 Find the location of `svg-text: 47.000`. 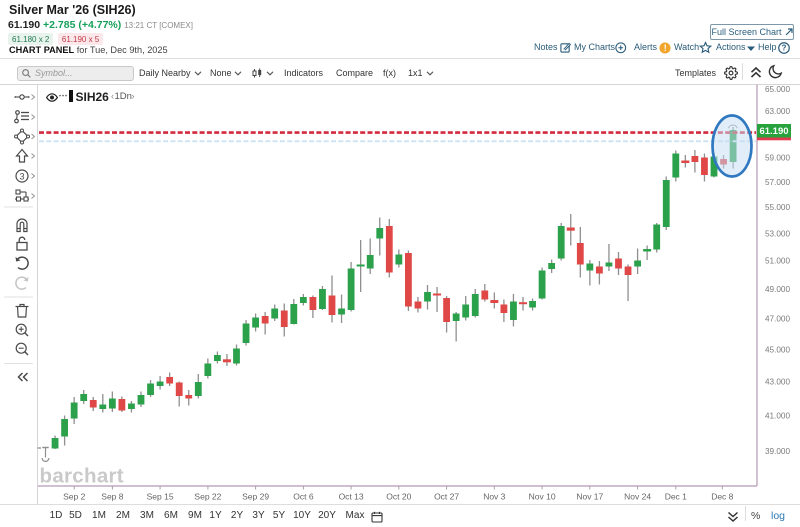

svg-text: 47.000 is located at coordinates (777, 319).